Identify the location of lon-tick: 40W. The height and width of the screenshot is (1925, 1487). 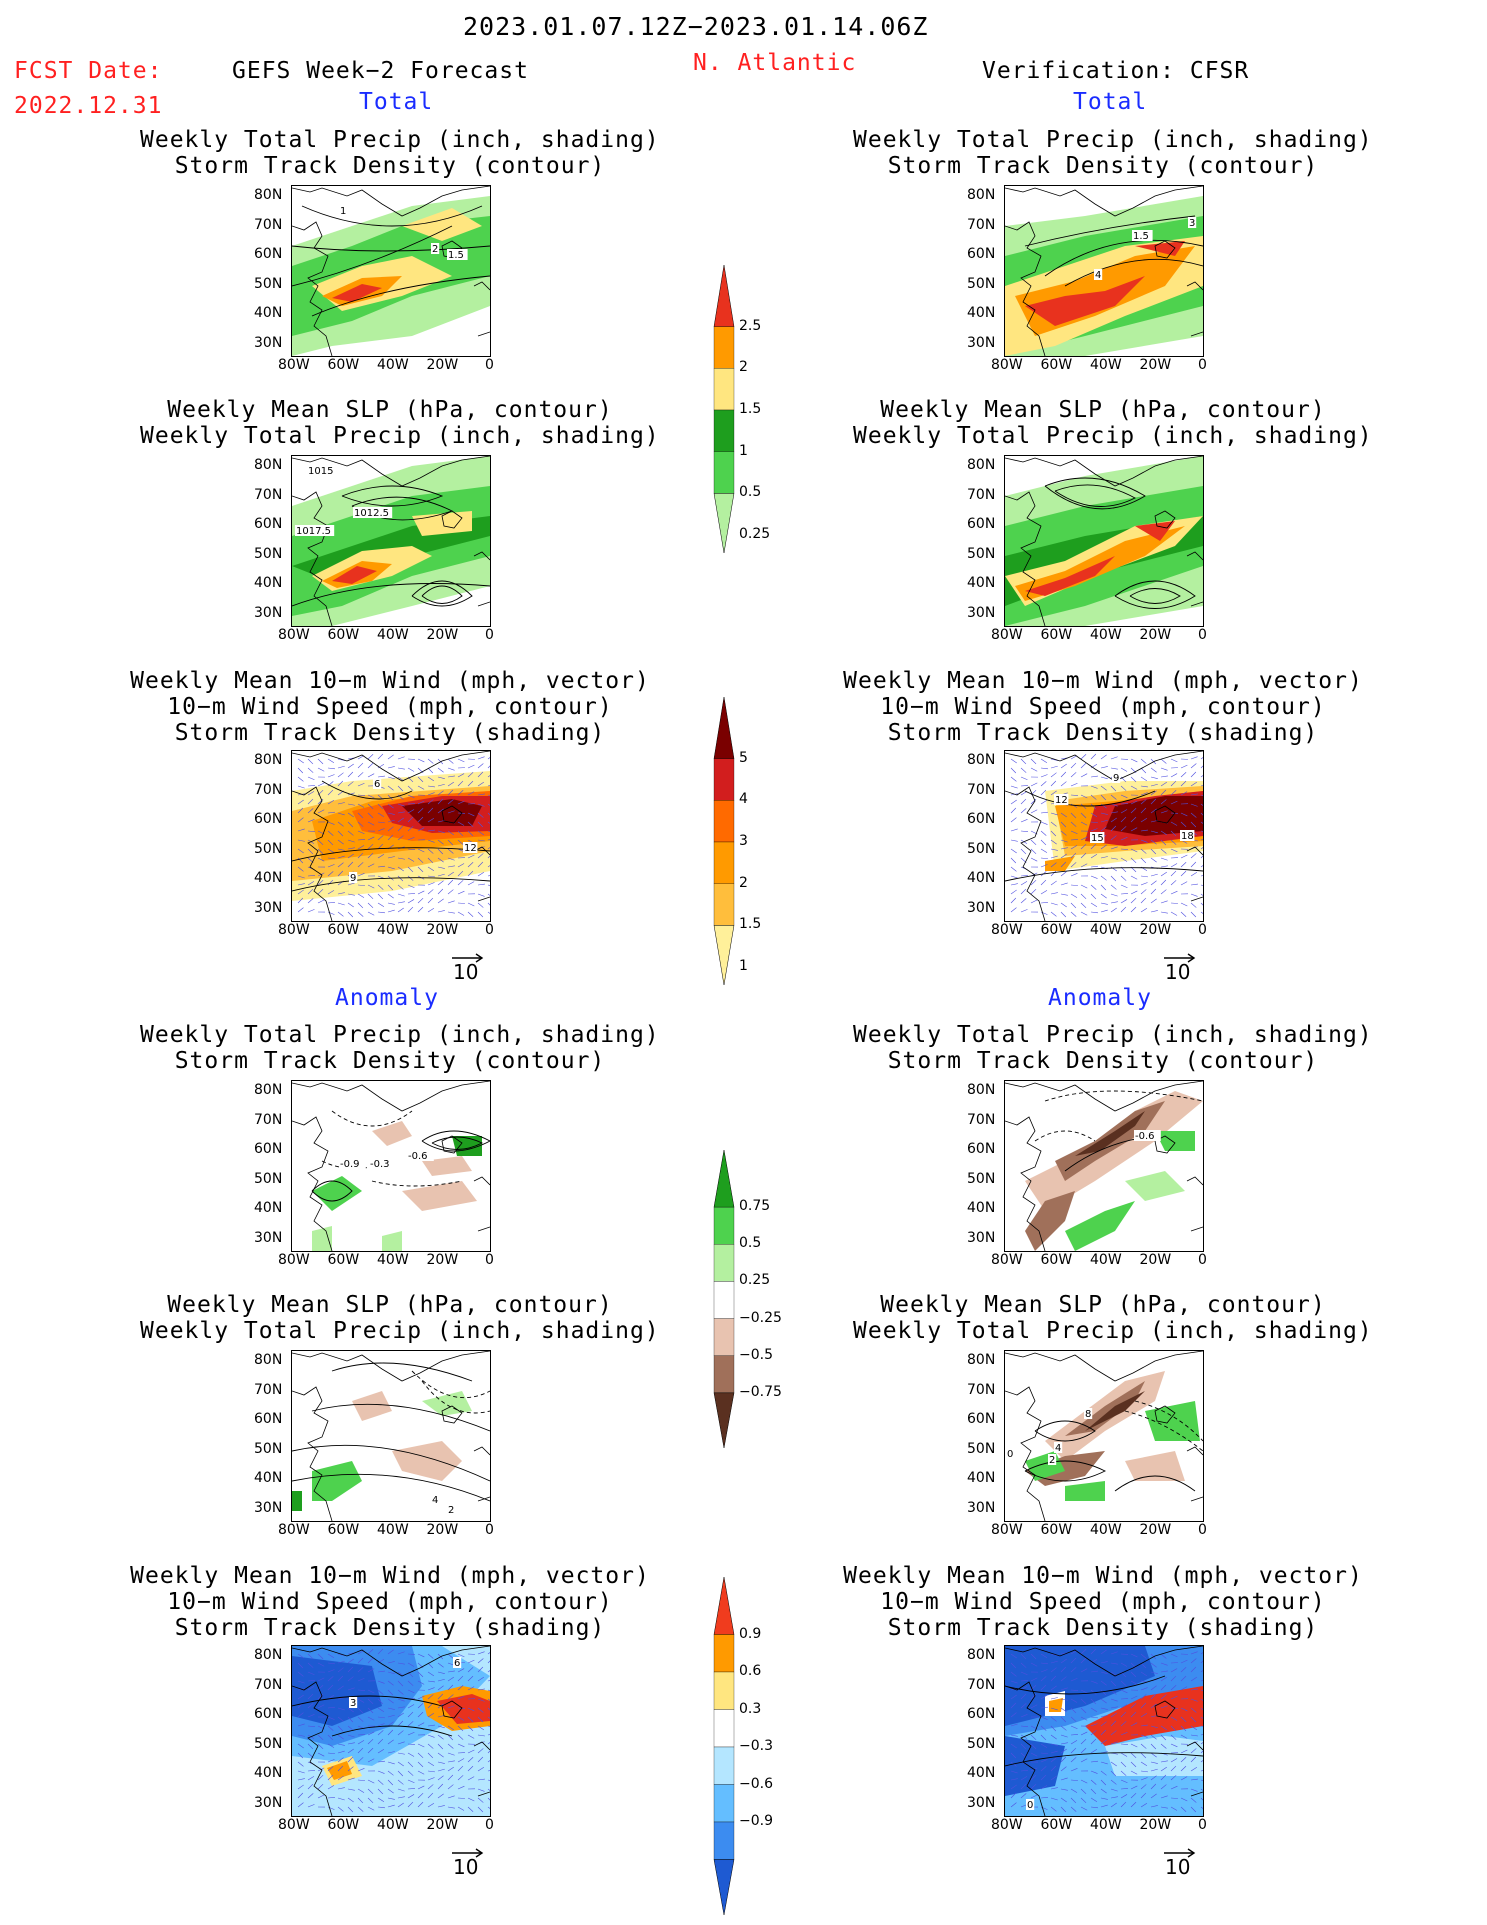
(1106, 365).